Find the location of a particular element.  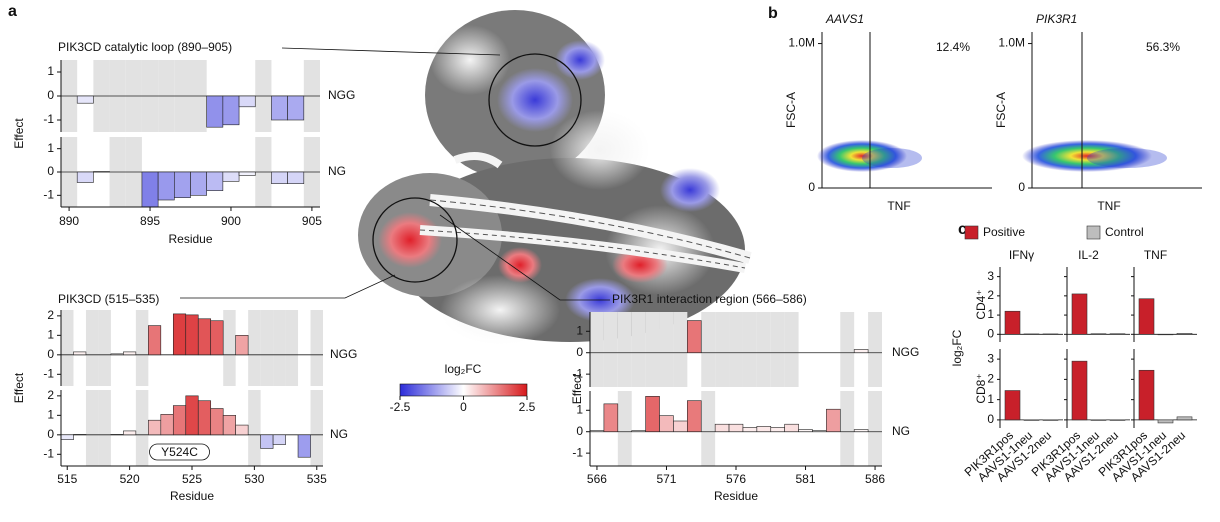

y-axis-label: log₂FC is located at coordinates (957, 347).